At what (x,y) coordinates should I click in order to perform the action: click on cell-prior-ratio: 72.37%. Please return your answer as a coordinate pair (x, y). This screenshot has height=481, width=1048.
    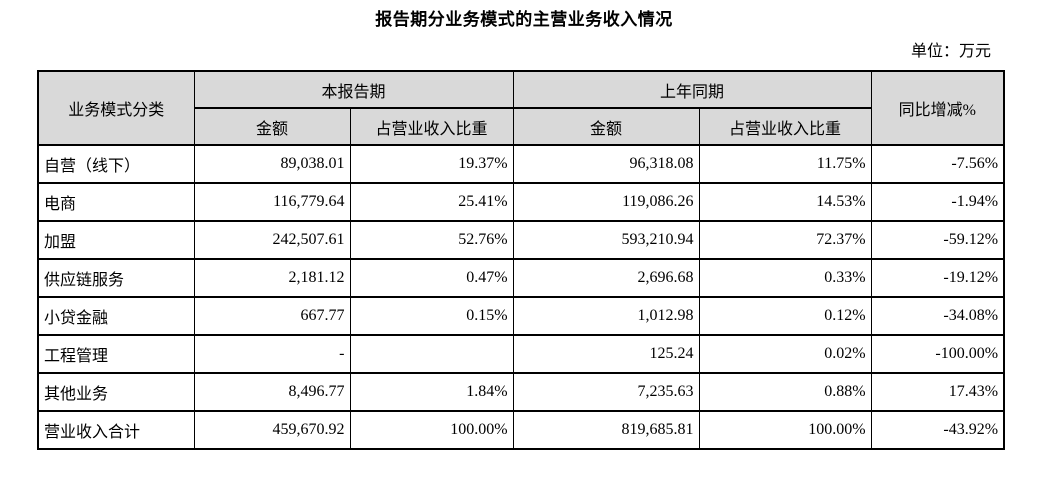
    Looking at the image, I should click on (785, 240).